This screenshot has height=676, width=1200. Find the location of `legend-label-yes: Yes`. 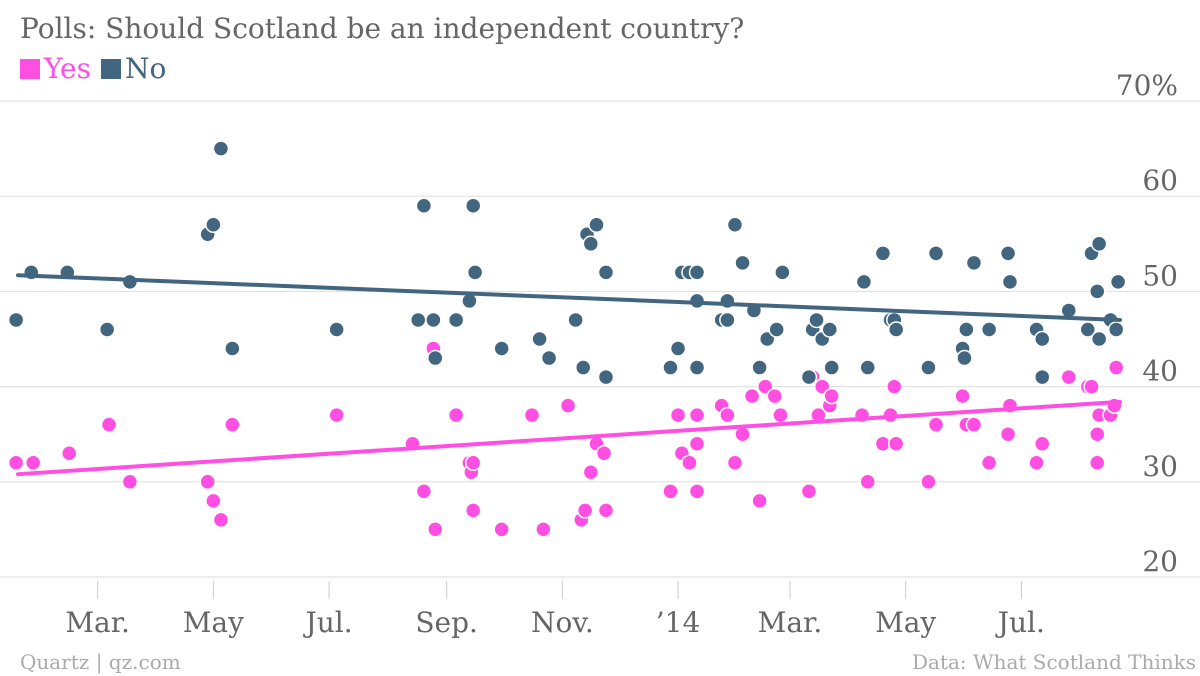

legend-label-yes: Yes is located at coordinates (67, 68).